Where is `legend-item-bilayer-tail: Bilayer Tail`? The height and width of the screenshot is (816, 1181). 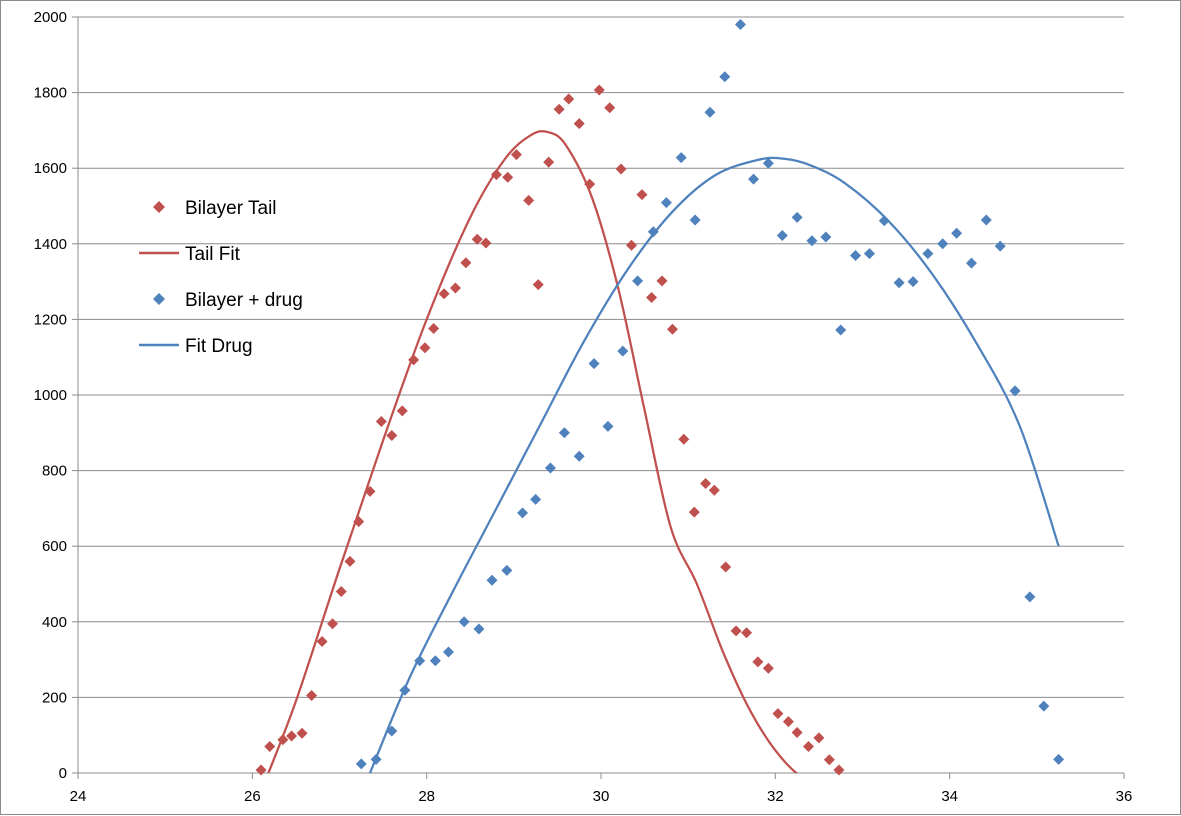 legend-item-bilayer-tail: Bilayer Tail is located at coordinates (215, 208).